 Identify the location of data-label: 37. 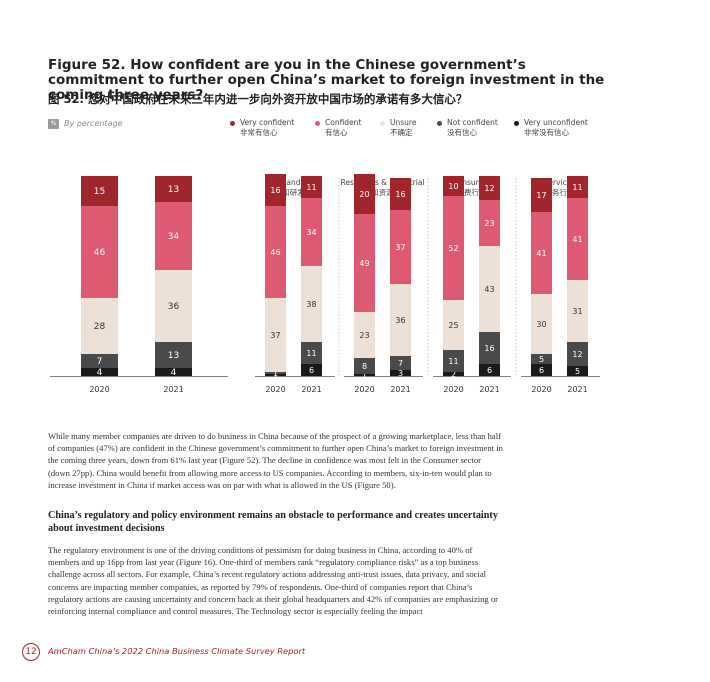
(400, 247).